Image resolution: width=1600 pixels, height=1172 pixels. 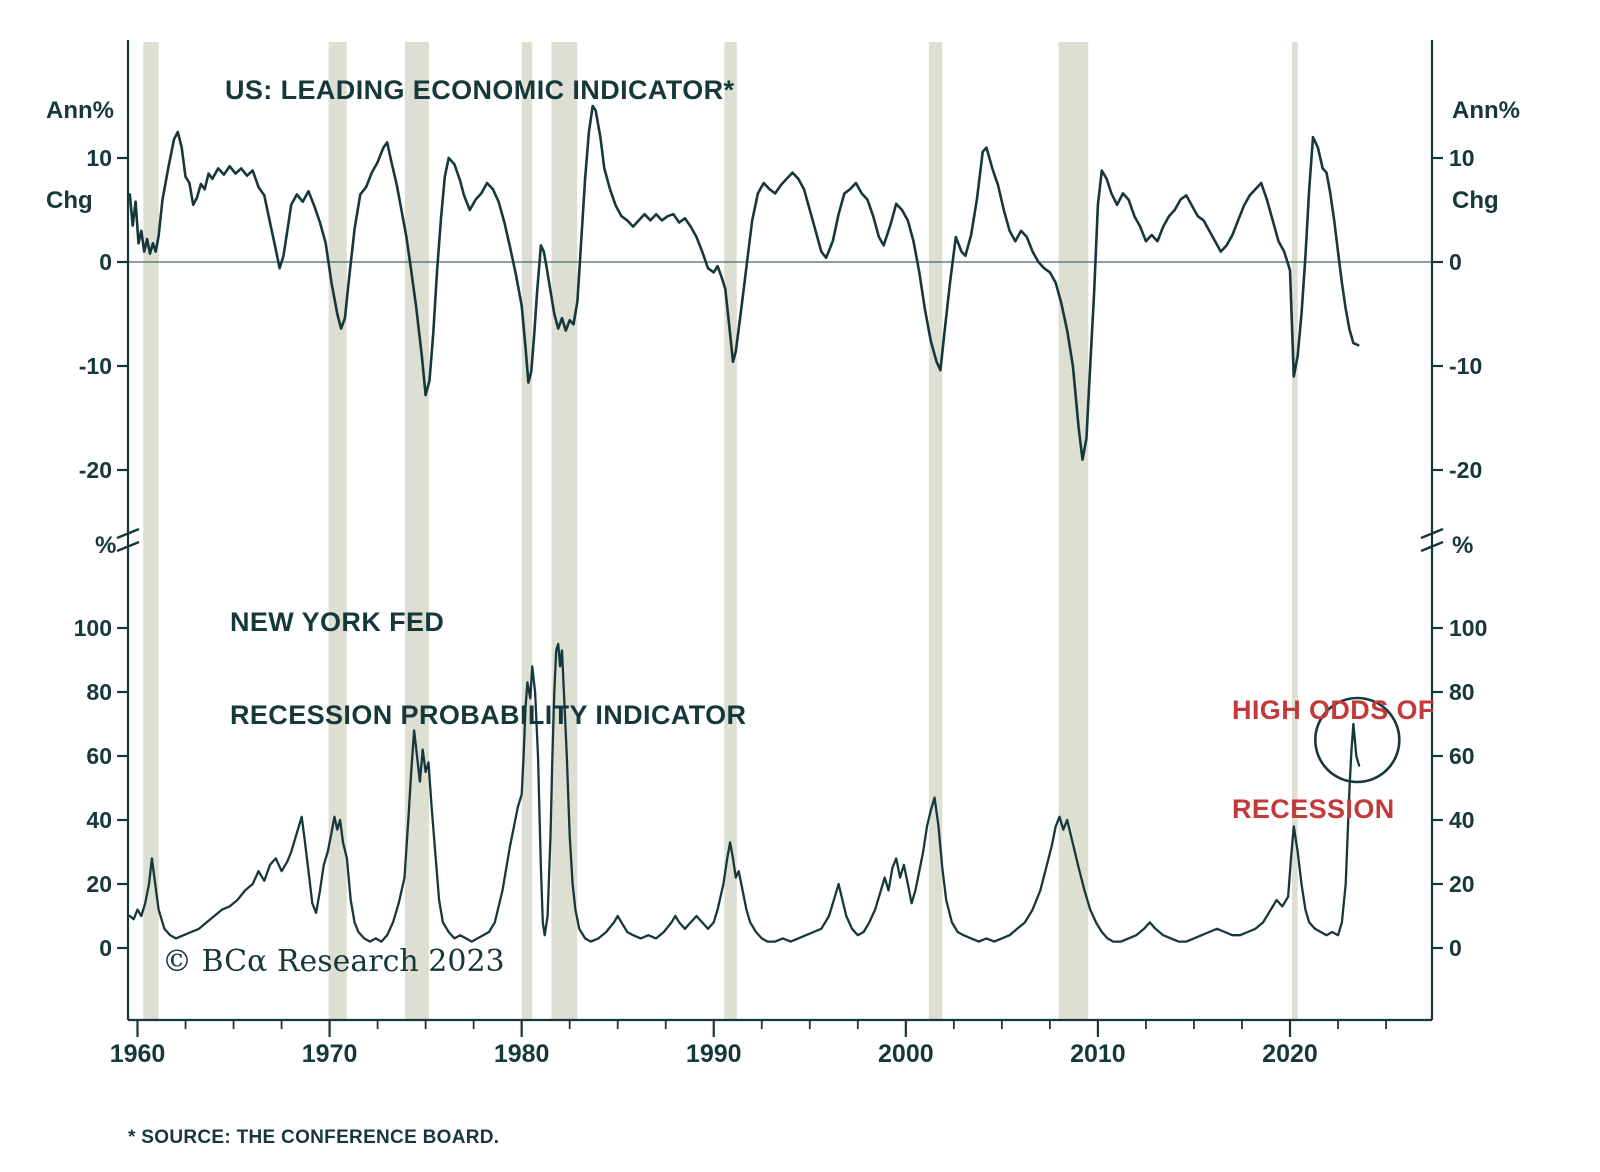 What do you see at coordinates (522, 1054) in the screenshot?
I see `x-tick-label: 1980` at bounding box center [522, 1054].